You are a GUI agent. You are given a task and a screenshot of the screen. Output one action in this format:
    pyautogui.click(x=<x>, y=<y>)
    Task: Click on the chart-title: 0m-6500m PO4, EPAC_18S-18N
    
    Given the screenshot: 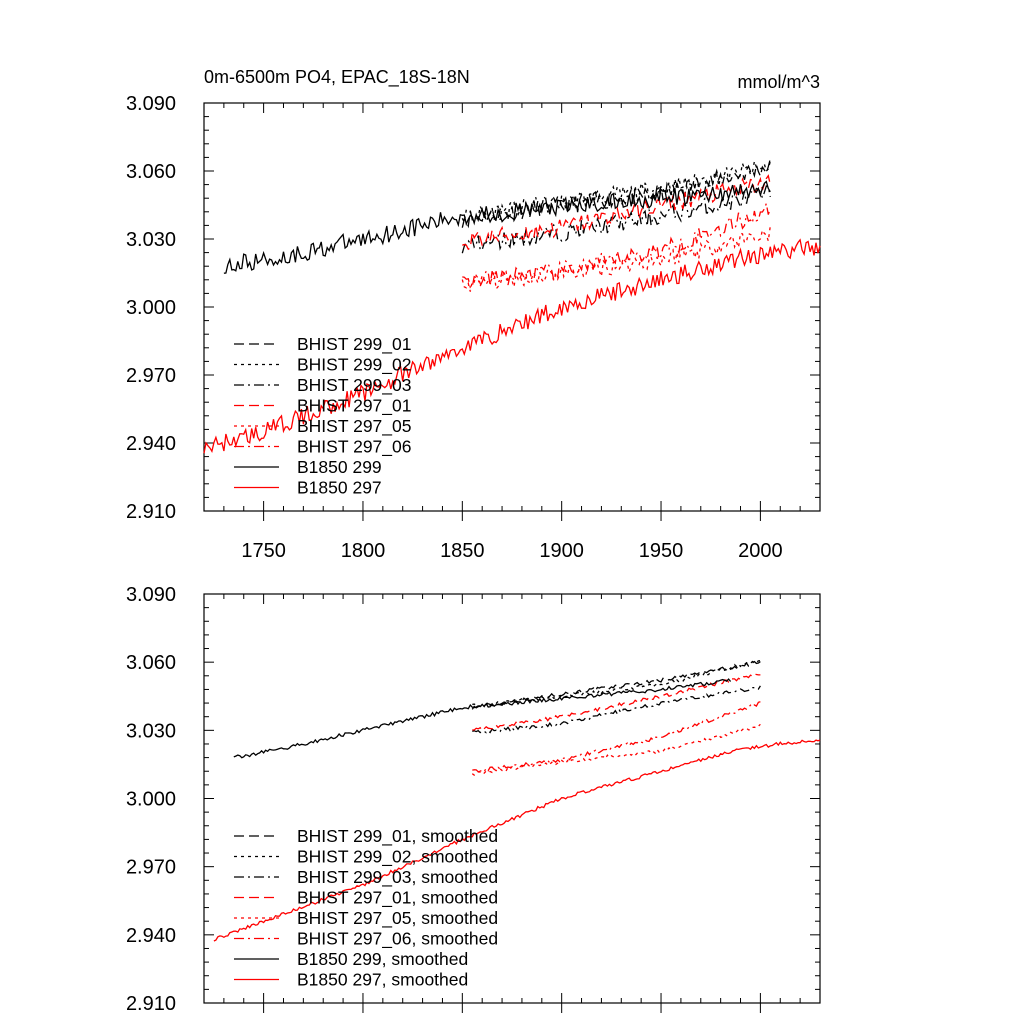 What is the action you would take?
    pyautogui.click(x=337, y=77)
    